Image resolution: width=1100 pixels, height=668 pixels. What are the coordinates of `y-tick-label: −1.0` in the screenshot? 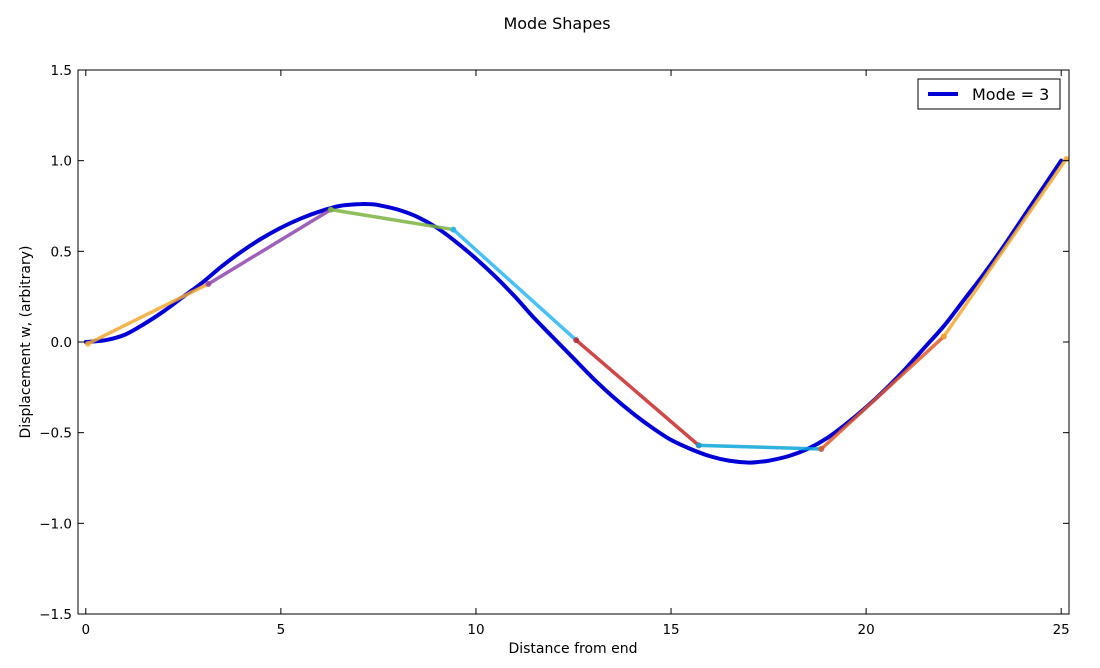 It's located at (55, 524).